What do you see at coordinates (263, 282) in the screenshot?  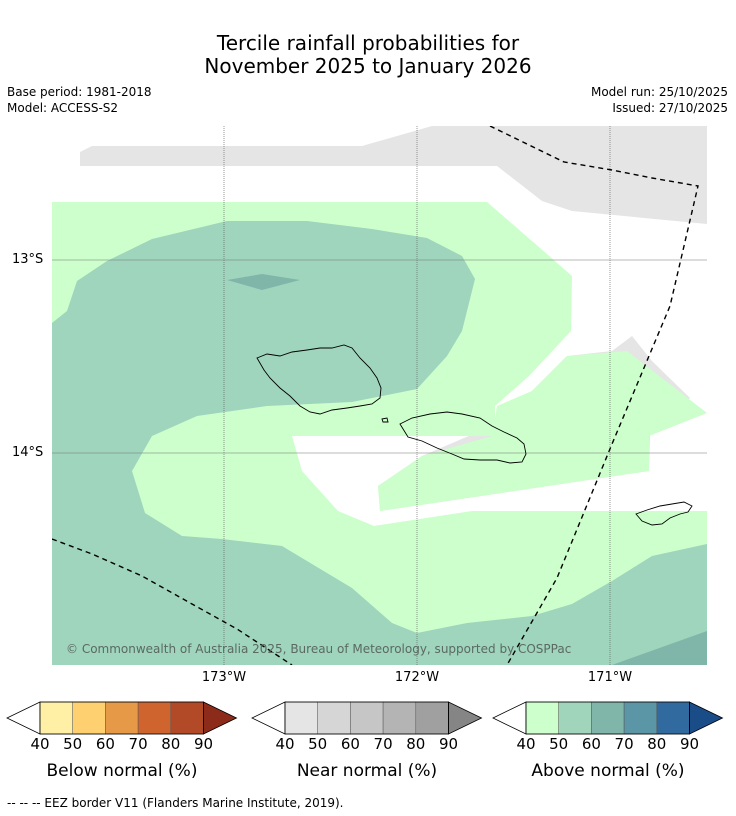 I see `above-normal-60-patch` at bounding box center [263, 282].